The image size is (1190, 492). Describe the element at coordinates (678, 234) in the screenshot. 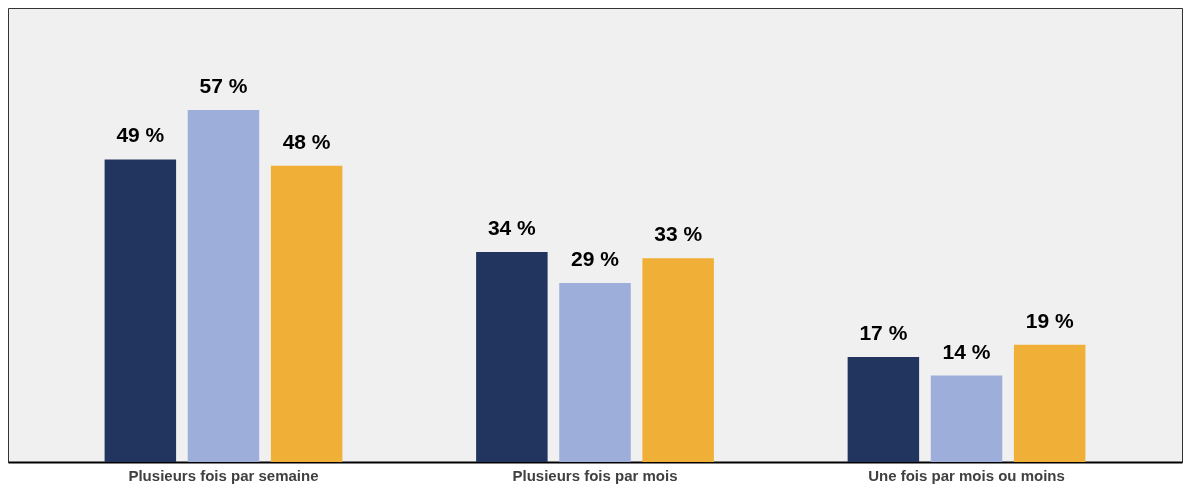

I see `data-label: 33 %` at that location.